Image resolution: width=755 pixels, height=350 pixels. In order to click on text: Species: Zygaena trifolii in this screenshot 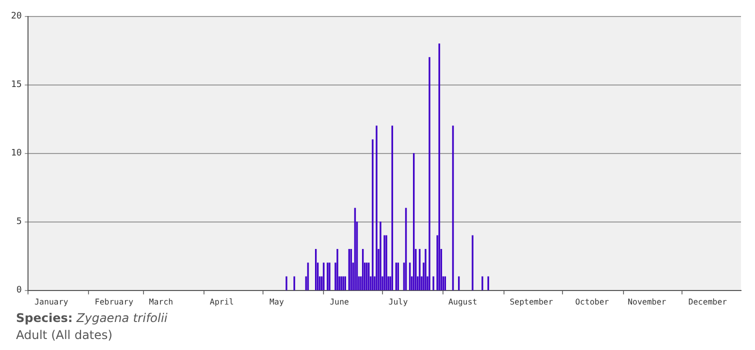, I will do `click(92, 318)`.